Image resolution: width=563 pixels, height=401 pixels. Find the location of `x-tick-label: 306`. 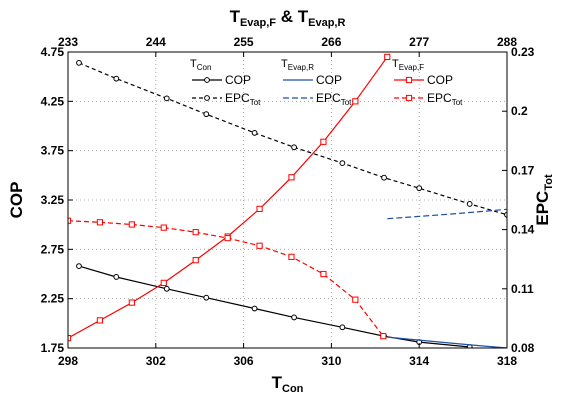

x-tick-label: 306 is located at coordinates (244, 361).